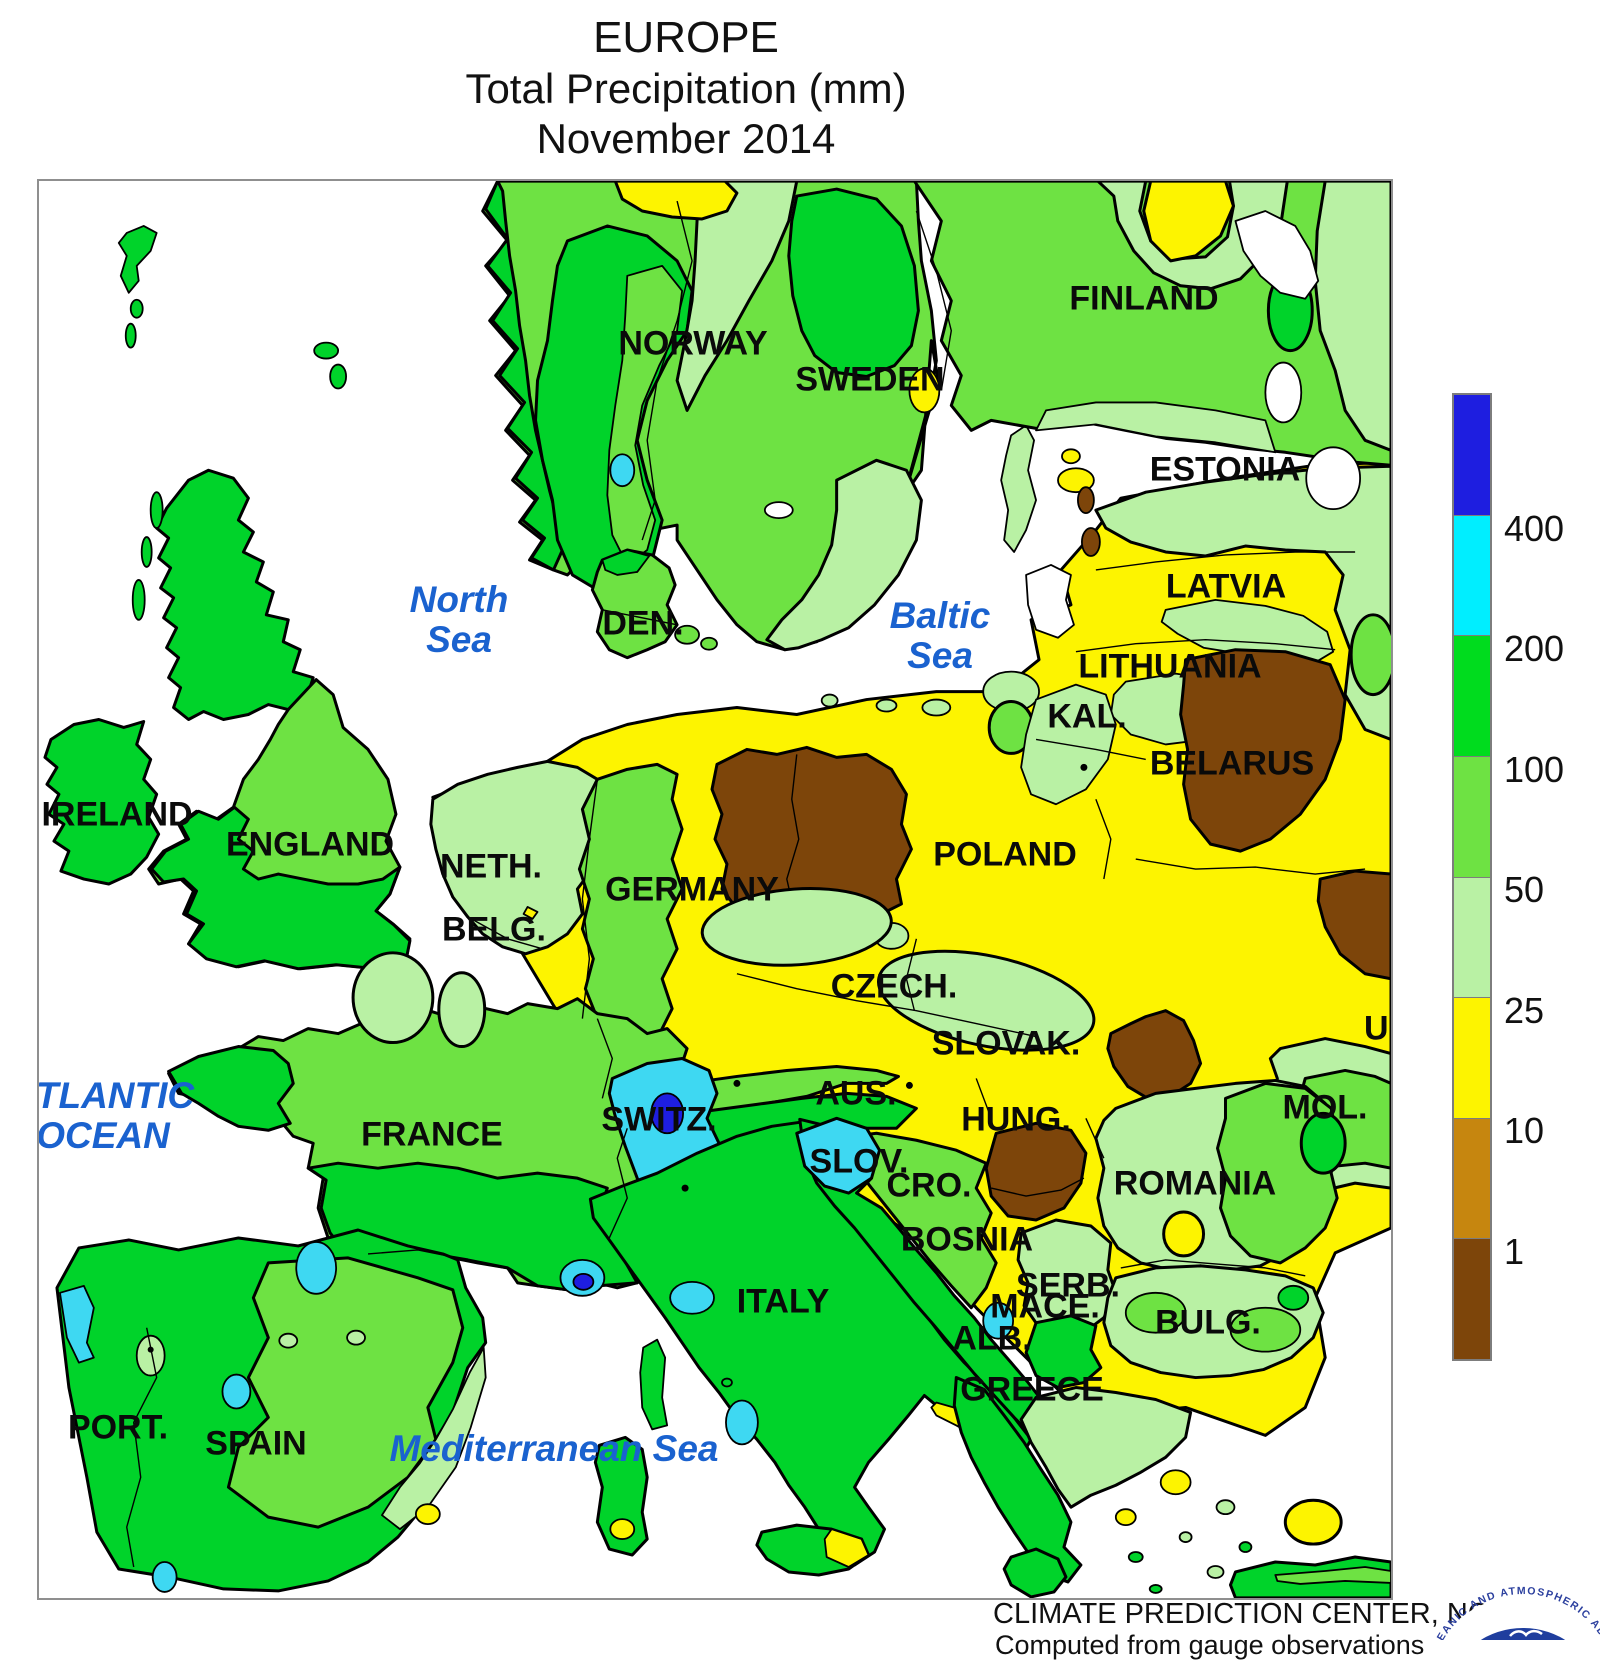  What do you see at coordinates (137, 259) in the screenshot?
I see `island-shetland` at bounding box center [137, 259].